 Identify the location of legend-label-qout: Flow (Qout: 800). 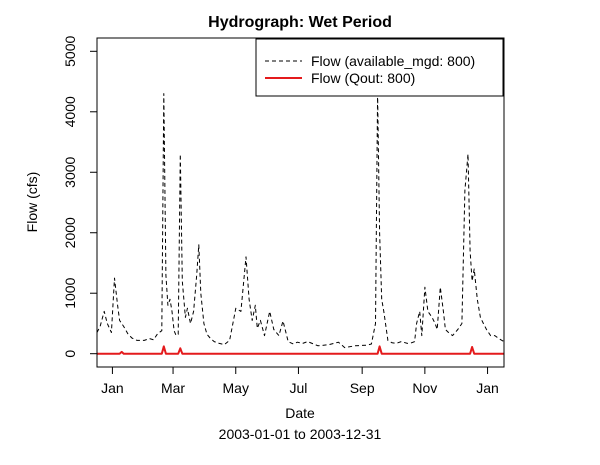
(363, 78).